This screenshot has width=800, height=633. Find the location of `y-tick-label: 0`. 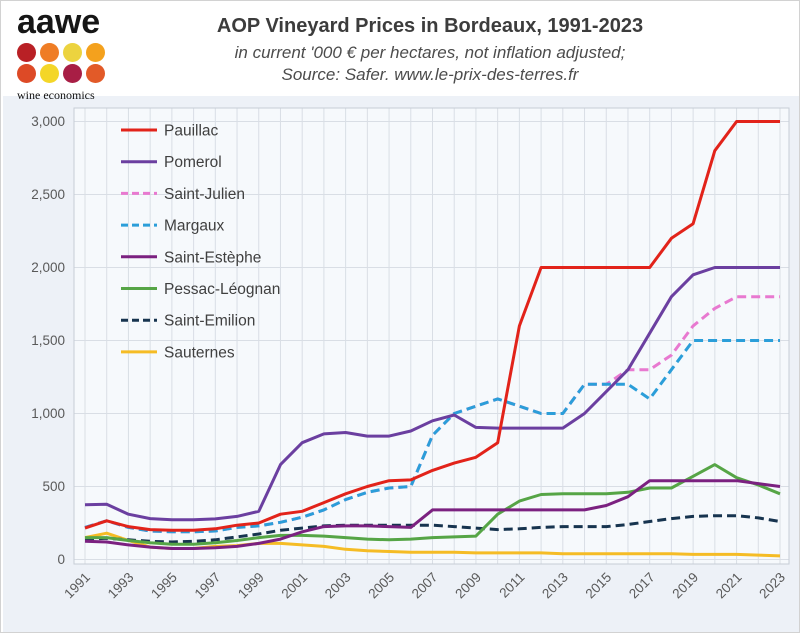

y-tick-label: 0 is located at coordinates (61, 559).